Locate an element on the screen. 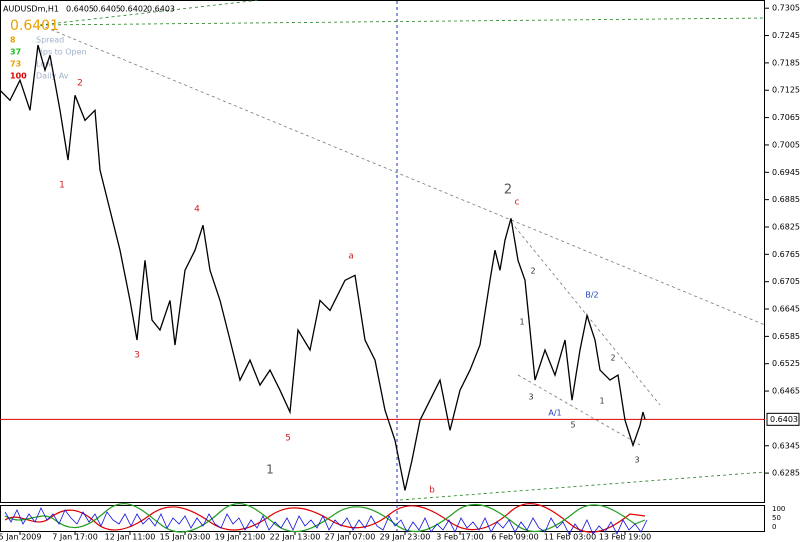 This screenshot has height=542, width=800. x-tick-label: 15 Jan 03:00 is located at coordinates (185, 537).